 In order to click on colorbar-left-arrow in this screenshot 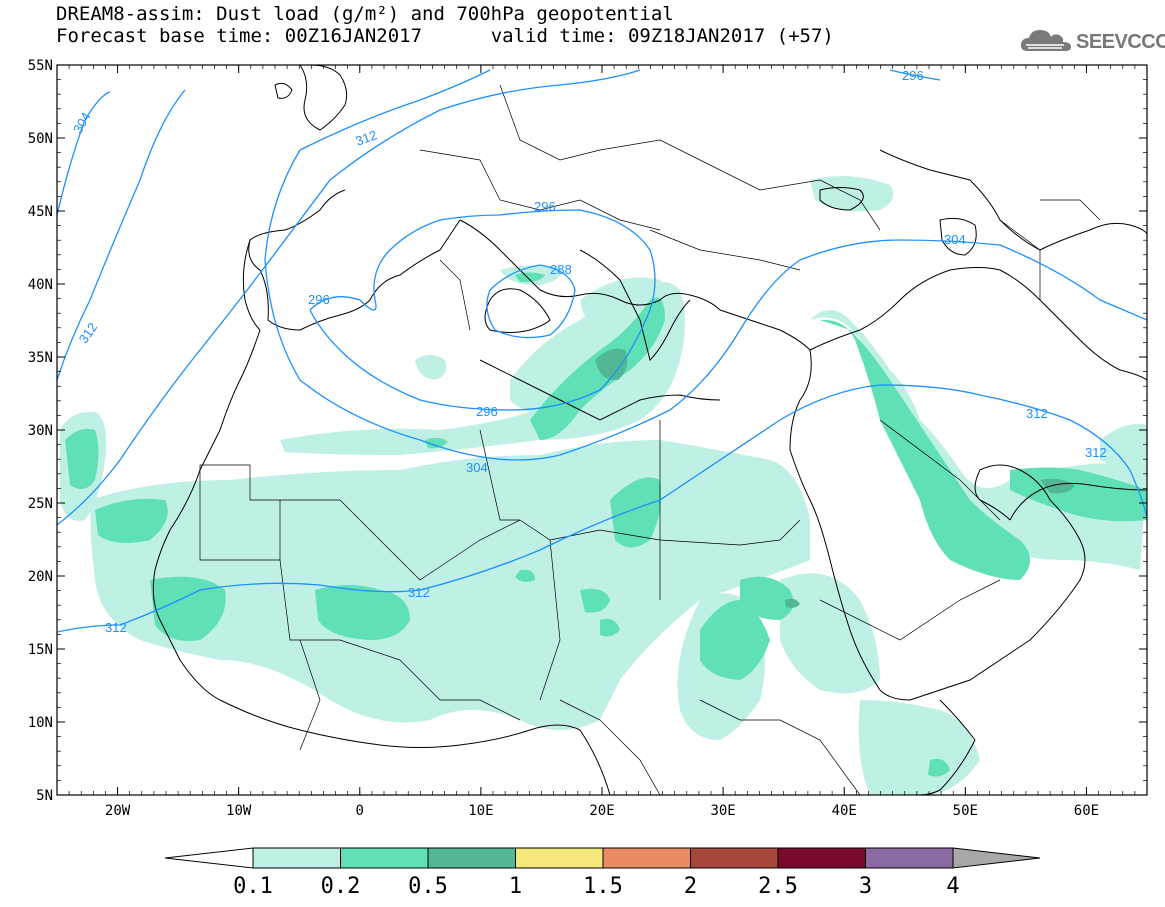, I will do `click(209, 858)`.